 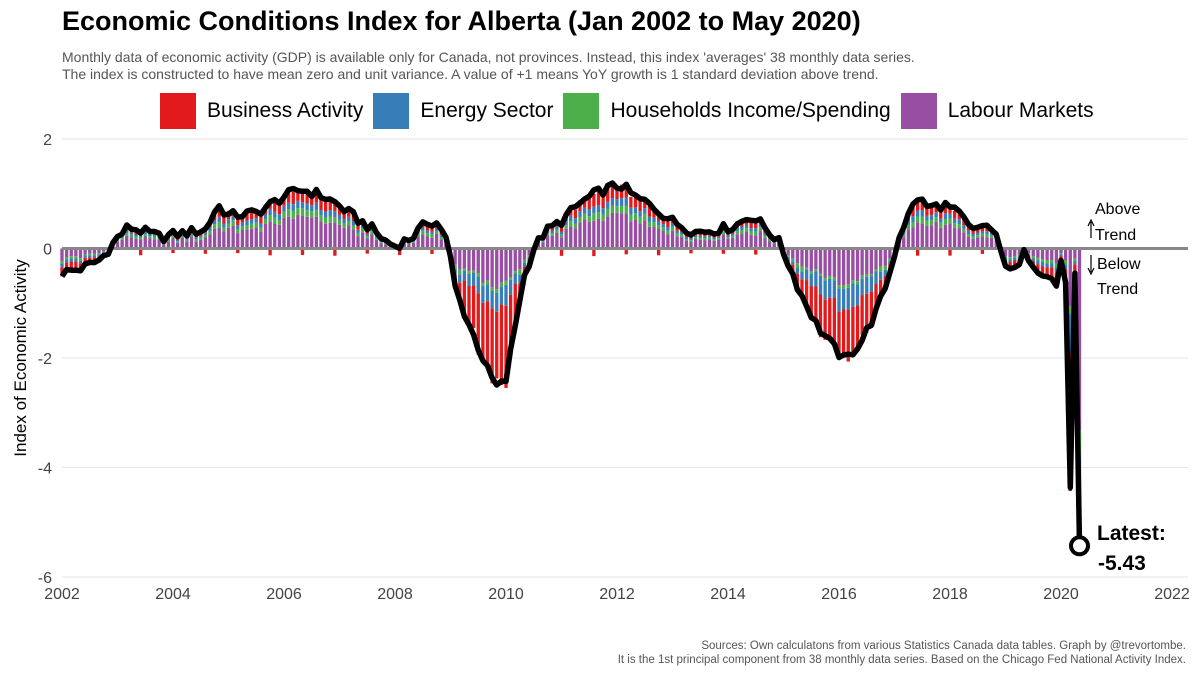 I want to click on y-tick-label: -4, so click(x=45, y=469).